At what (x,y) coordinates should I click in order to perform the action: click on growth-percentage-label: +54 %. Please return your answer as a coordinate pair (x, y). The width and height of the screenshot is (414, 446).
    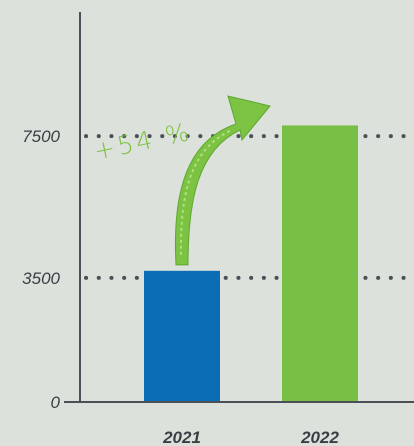
    Looking at the image, I should click on (142, 141).